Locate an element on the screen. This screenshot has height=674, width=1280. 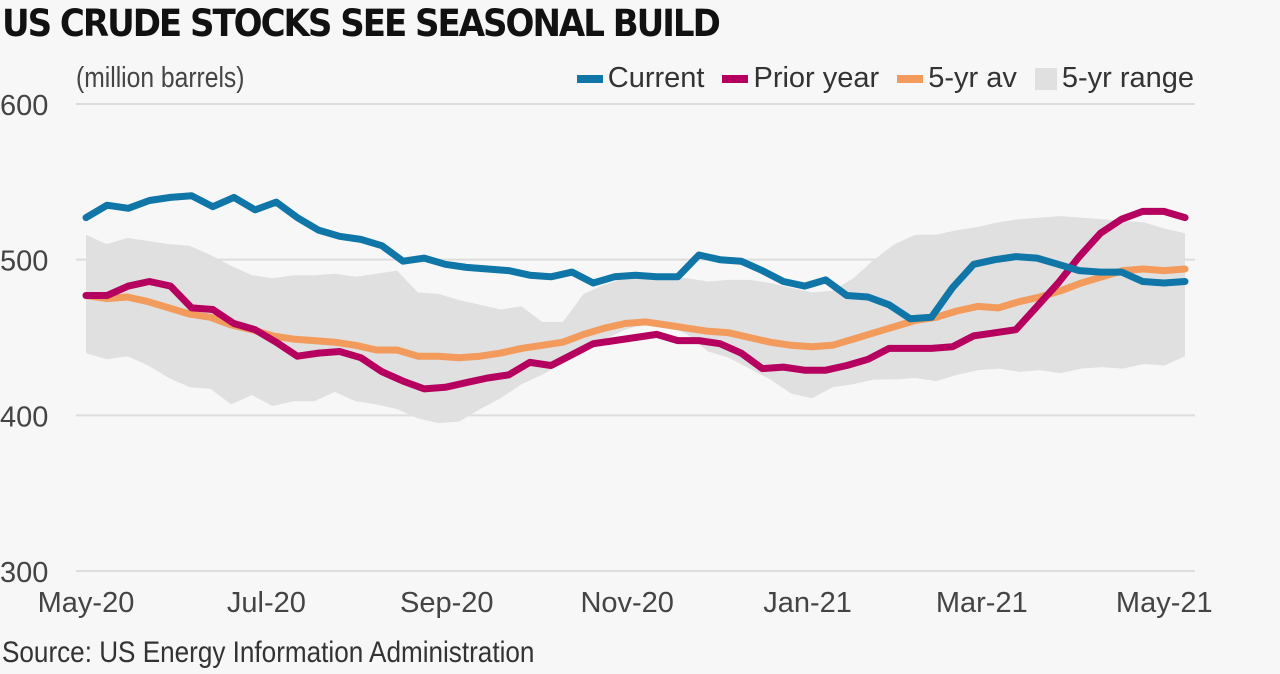
y-tick-label: 500 is located at coordinates (24, 262).